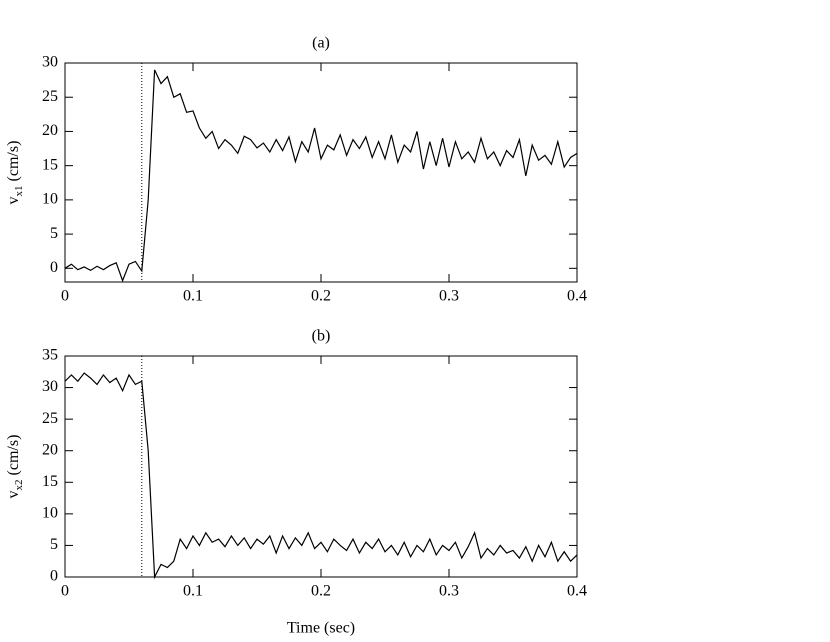 The width and height of the screenshot is (830, 642). Describe the element at coordinates (321, 336) in the screenshot. I see `panel-title: (b)` at that location.